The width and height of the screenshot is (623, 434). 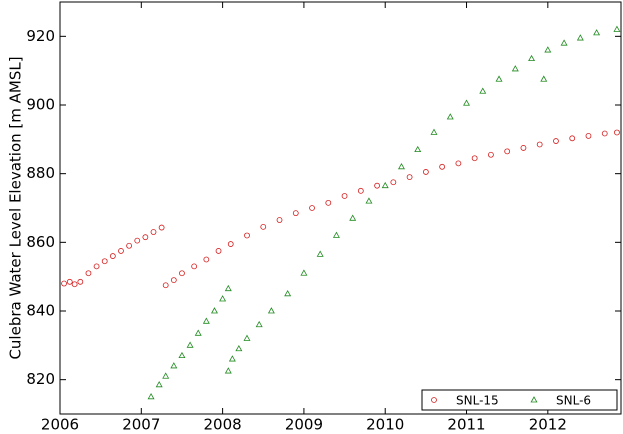 I want to click on x-tick-label: 2010, so click(x=385, y=425).